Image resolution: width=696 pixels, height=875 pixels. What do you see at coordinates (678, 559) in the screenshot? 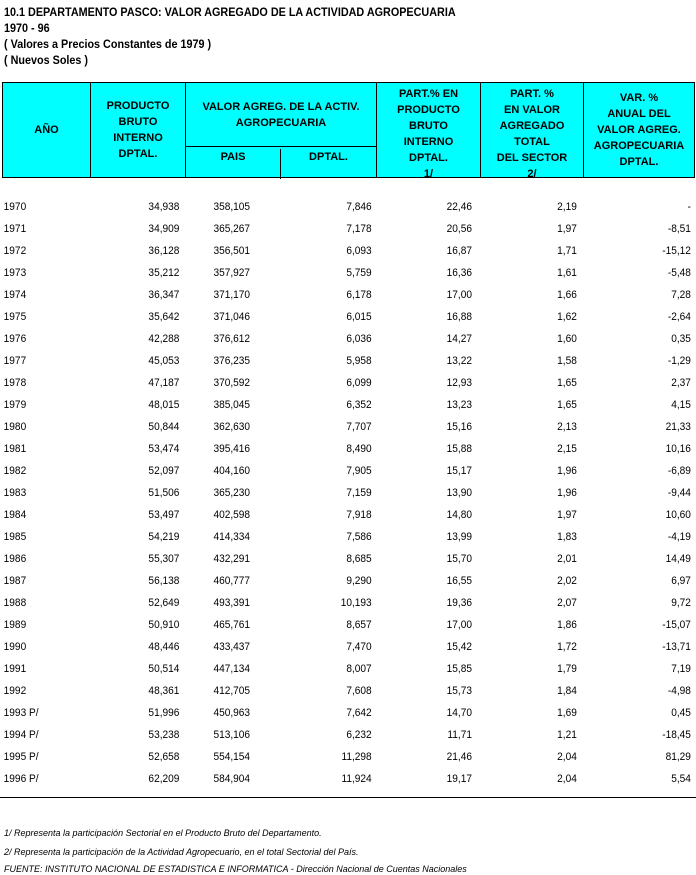
I see `table-cell: 14,49` at bounding box center [678, 559].